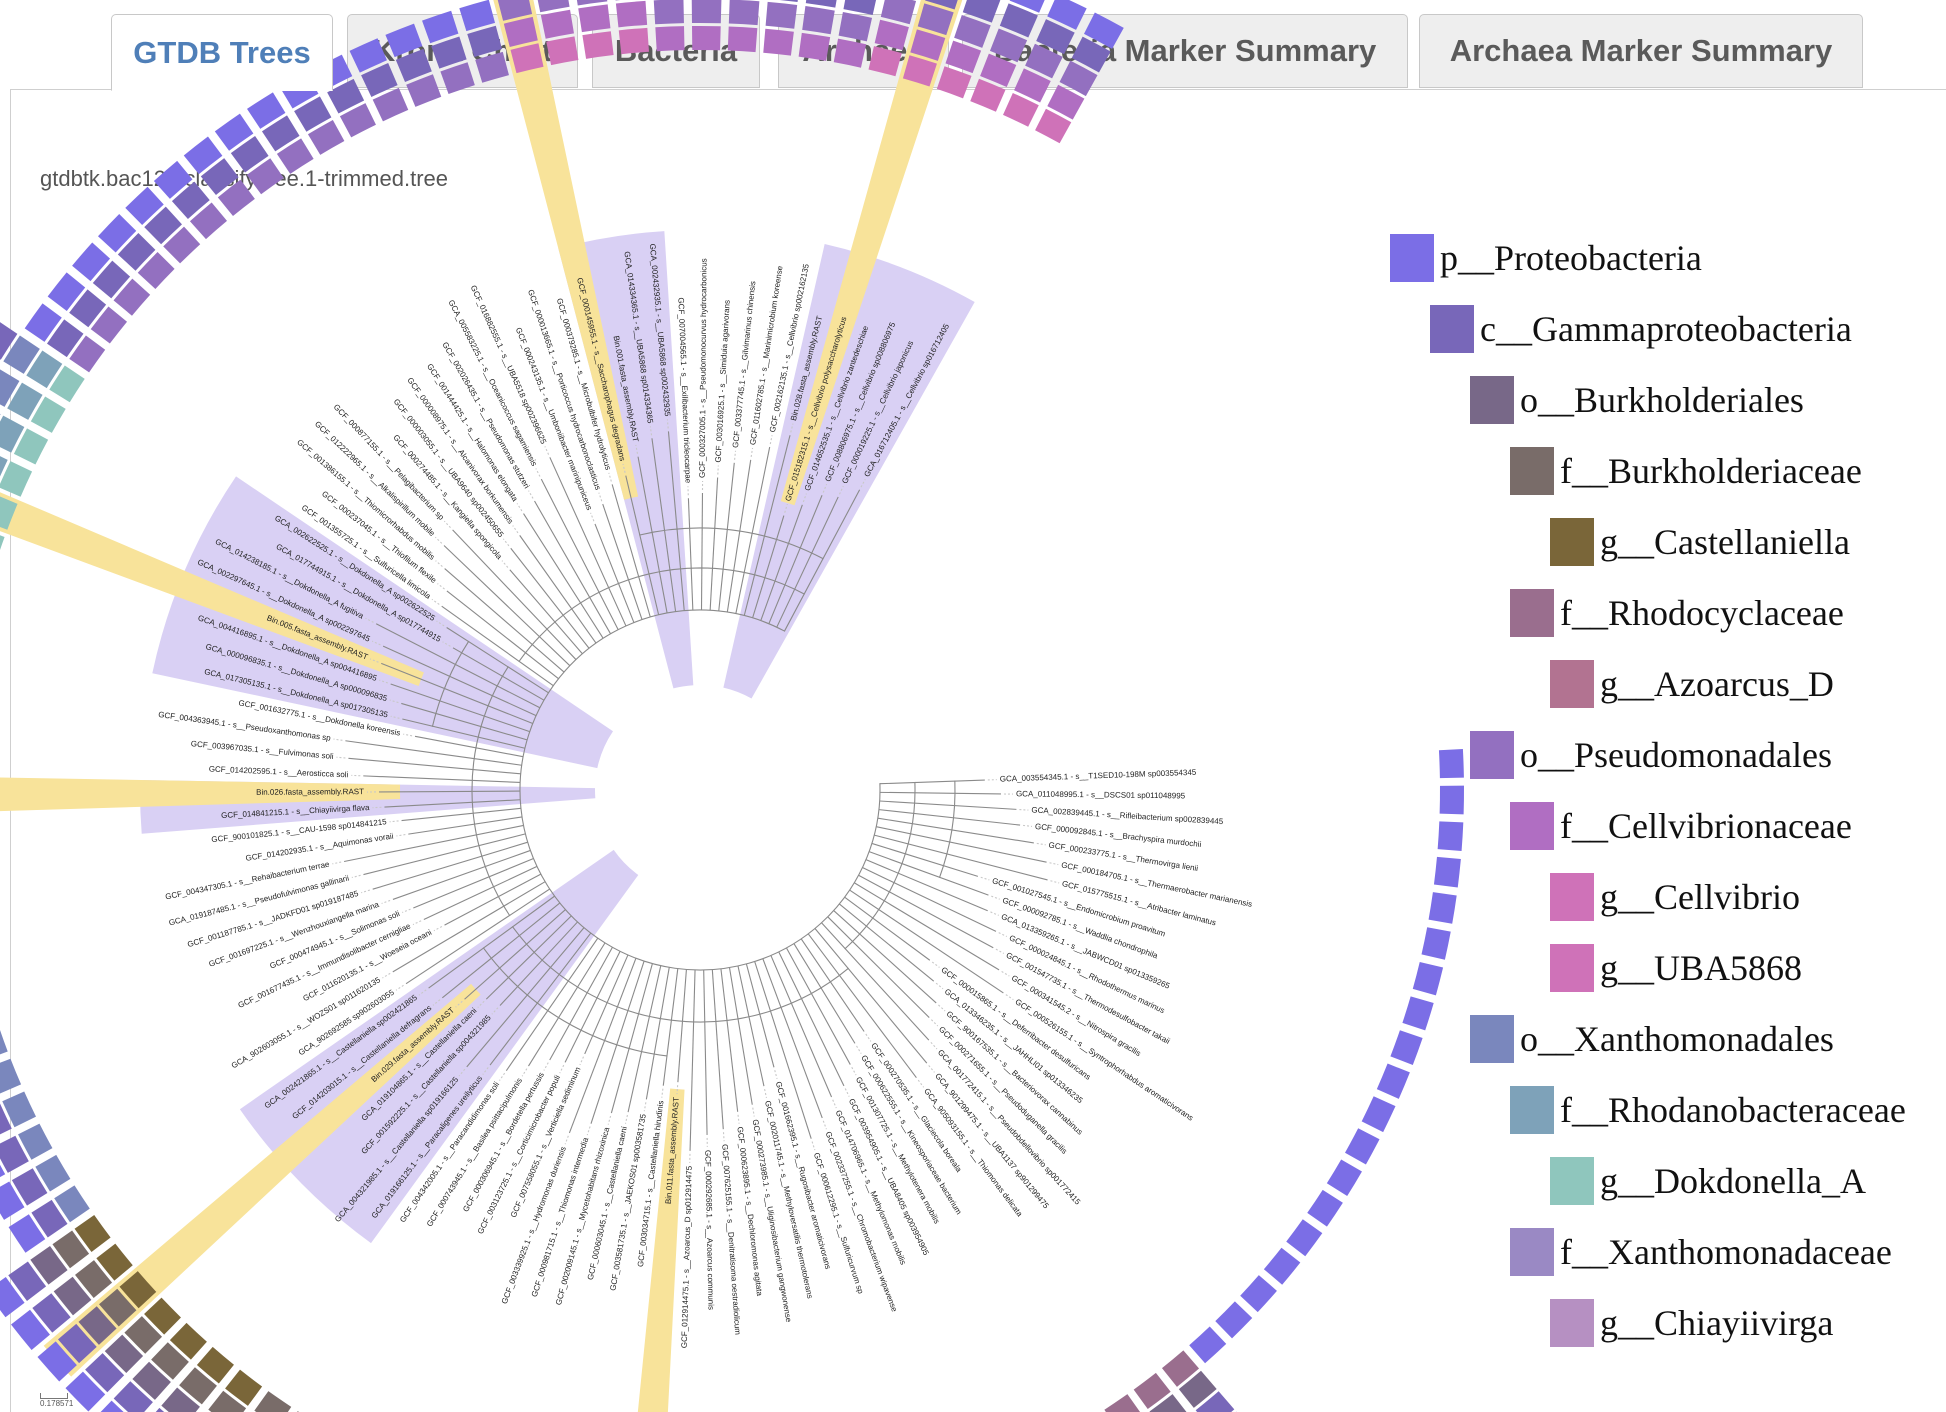 Image resolution: width=1946 pixels, height=1412 pixels. What do you see at coordinates (1686, 471) in the screenshot?
I see `legend-item: f__Burkholderiaceae` at bounding box center [1686, 471].